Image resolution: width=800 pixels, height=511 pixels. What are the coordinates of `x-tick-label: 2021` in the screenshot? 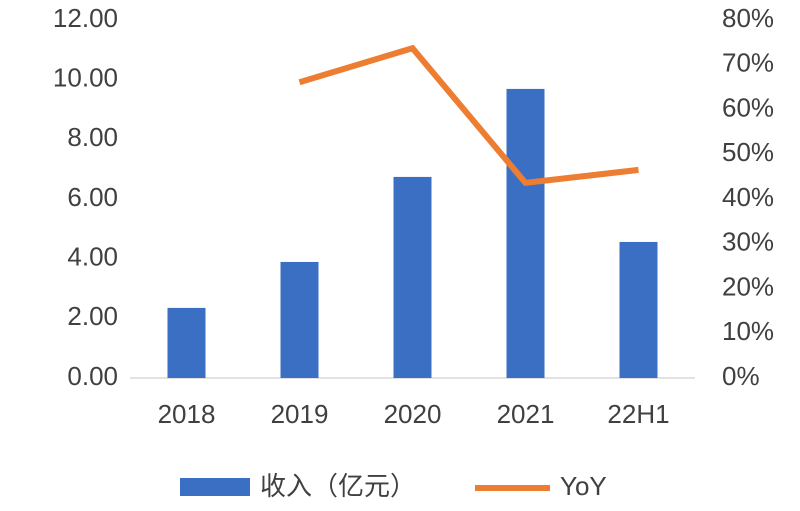 It's located at (526, 414).